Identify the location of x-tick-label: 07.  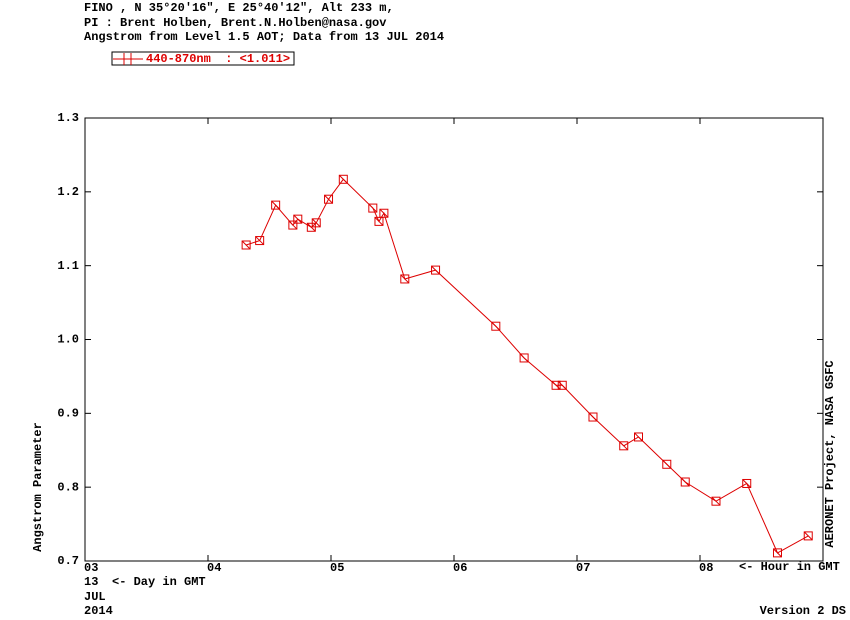
(583, 568).